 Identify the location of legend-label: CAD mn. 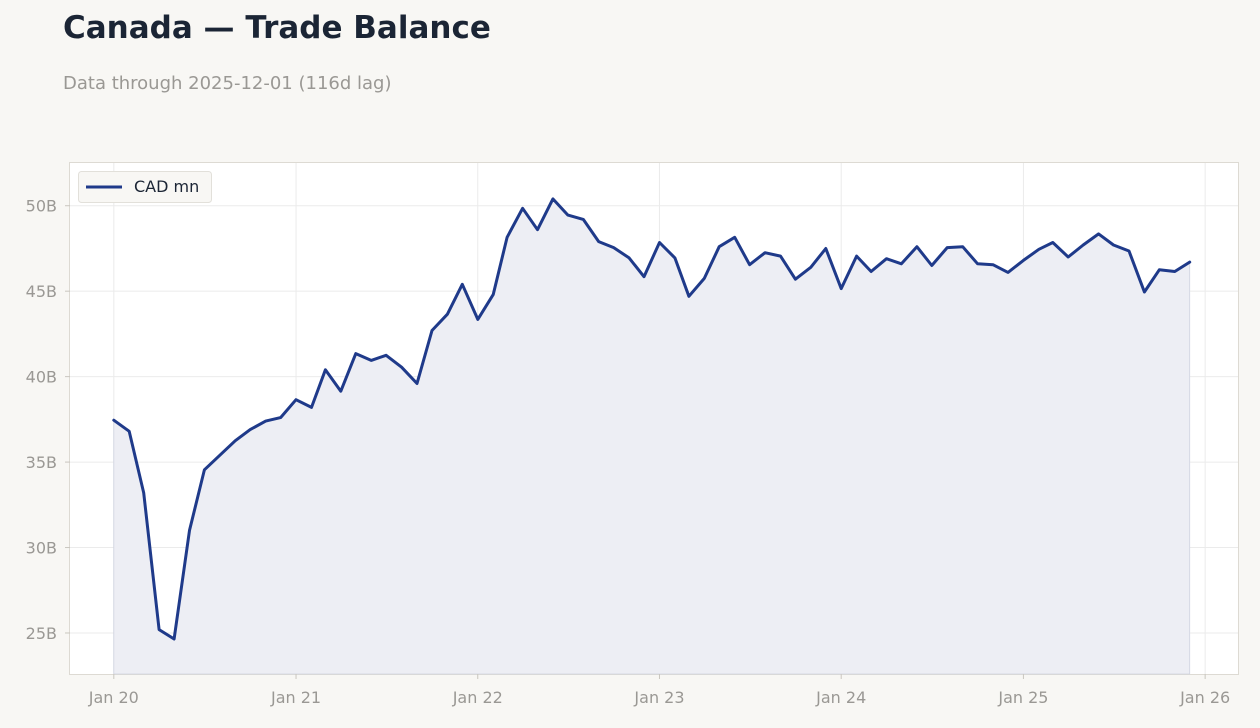
(166, 186).